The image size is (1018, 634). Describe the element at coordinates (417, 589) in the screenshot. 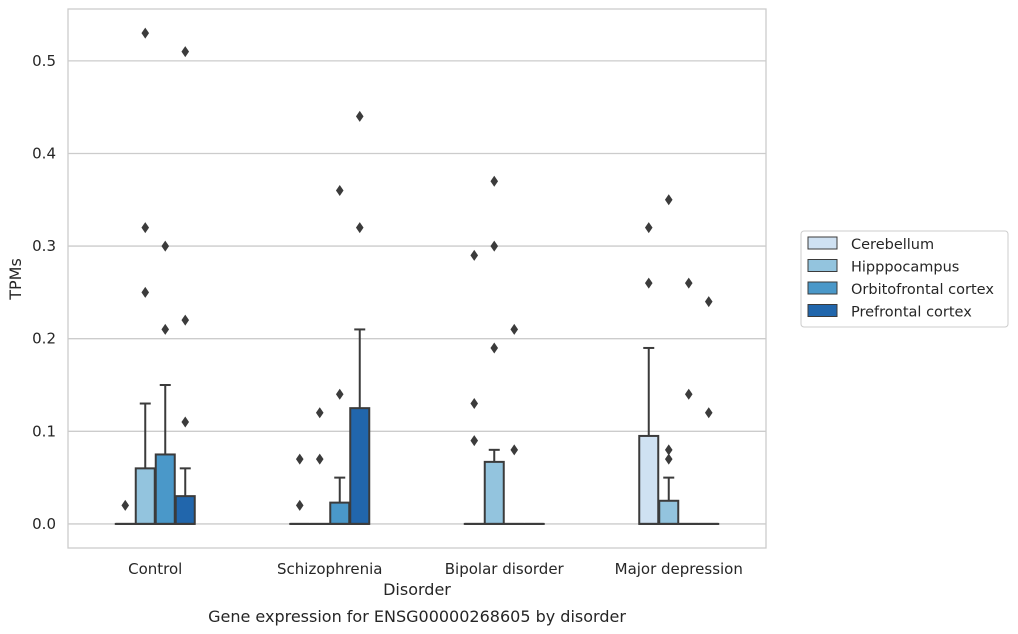

I see `x-axis-label: Disorder` at that location.